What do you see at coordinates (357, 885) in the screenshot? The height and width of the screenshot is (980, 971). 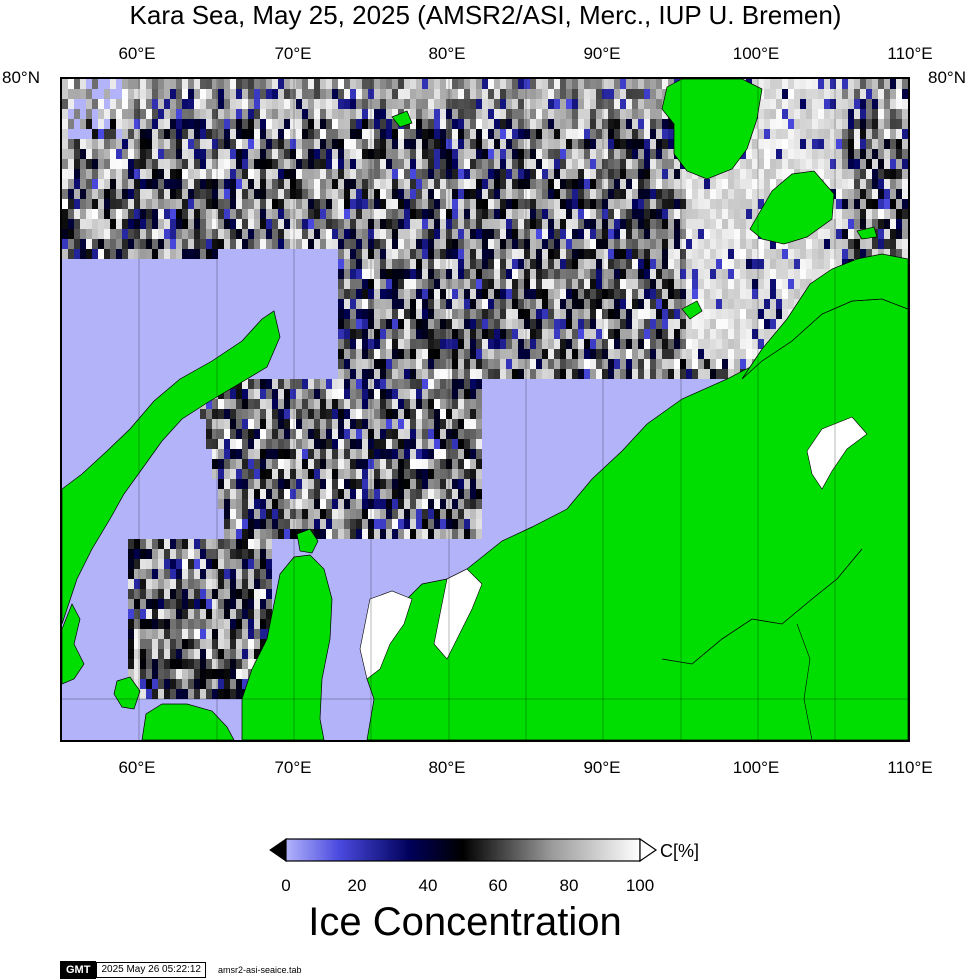 I see `colorbar-tick-20: 20` at bounding box center [357, 885].